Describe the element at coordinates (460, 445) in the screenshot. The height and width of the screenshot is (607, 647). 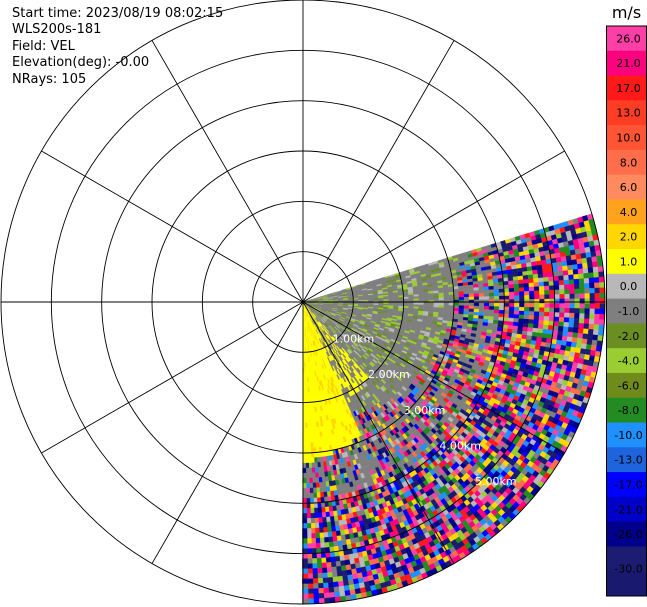
I see `range-label: 4.00km` at that location.